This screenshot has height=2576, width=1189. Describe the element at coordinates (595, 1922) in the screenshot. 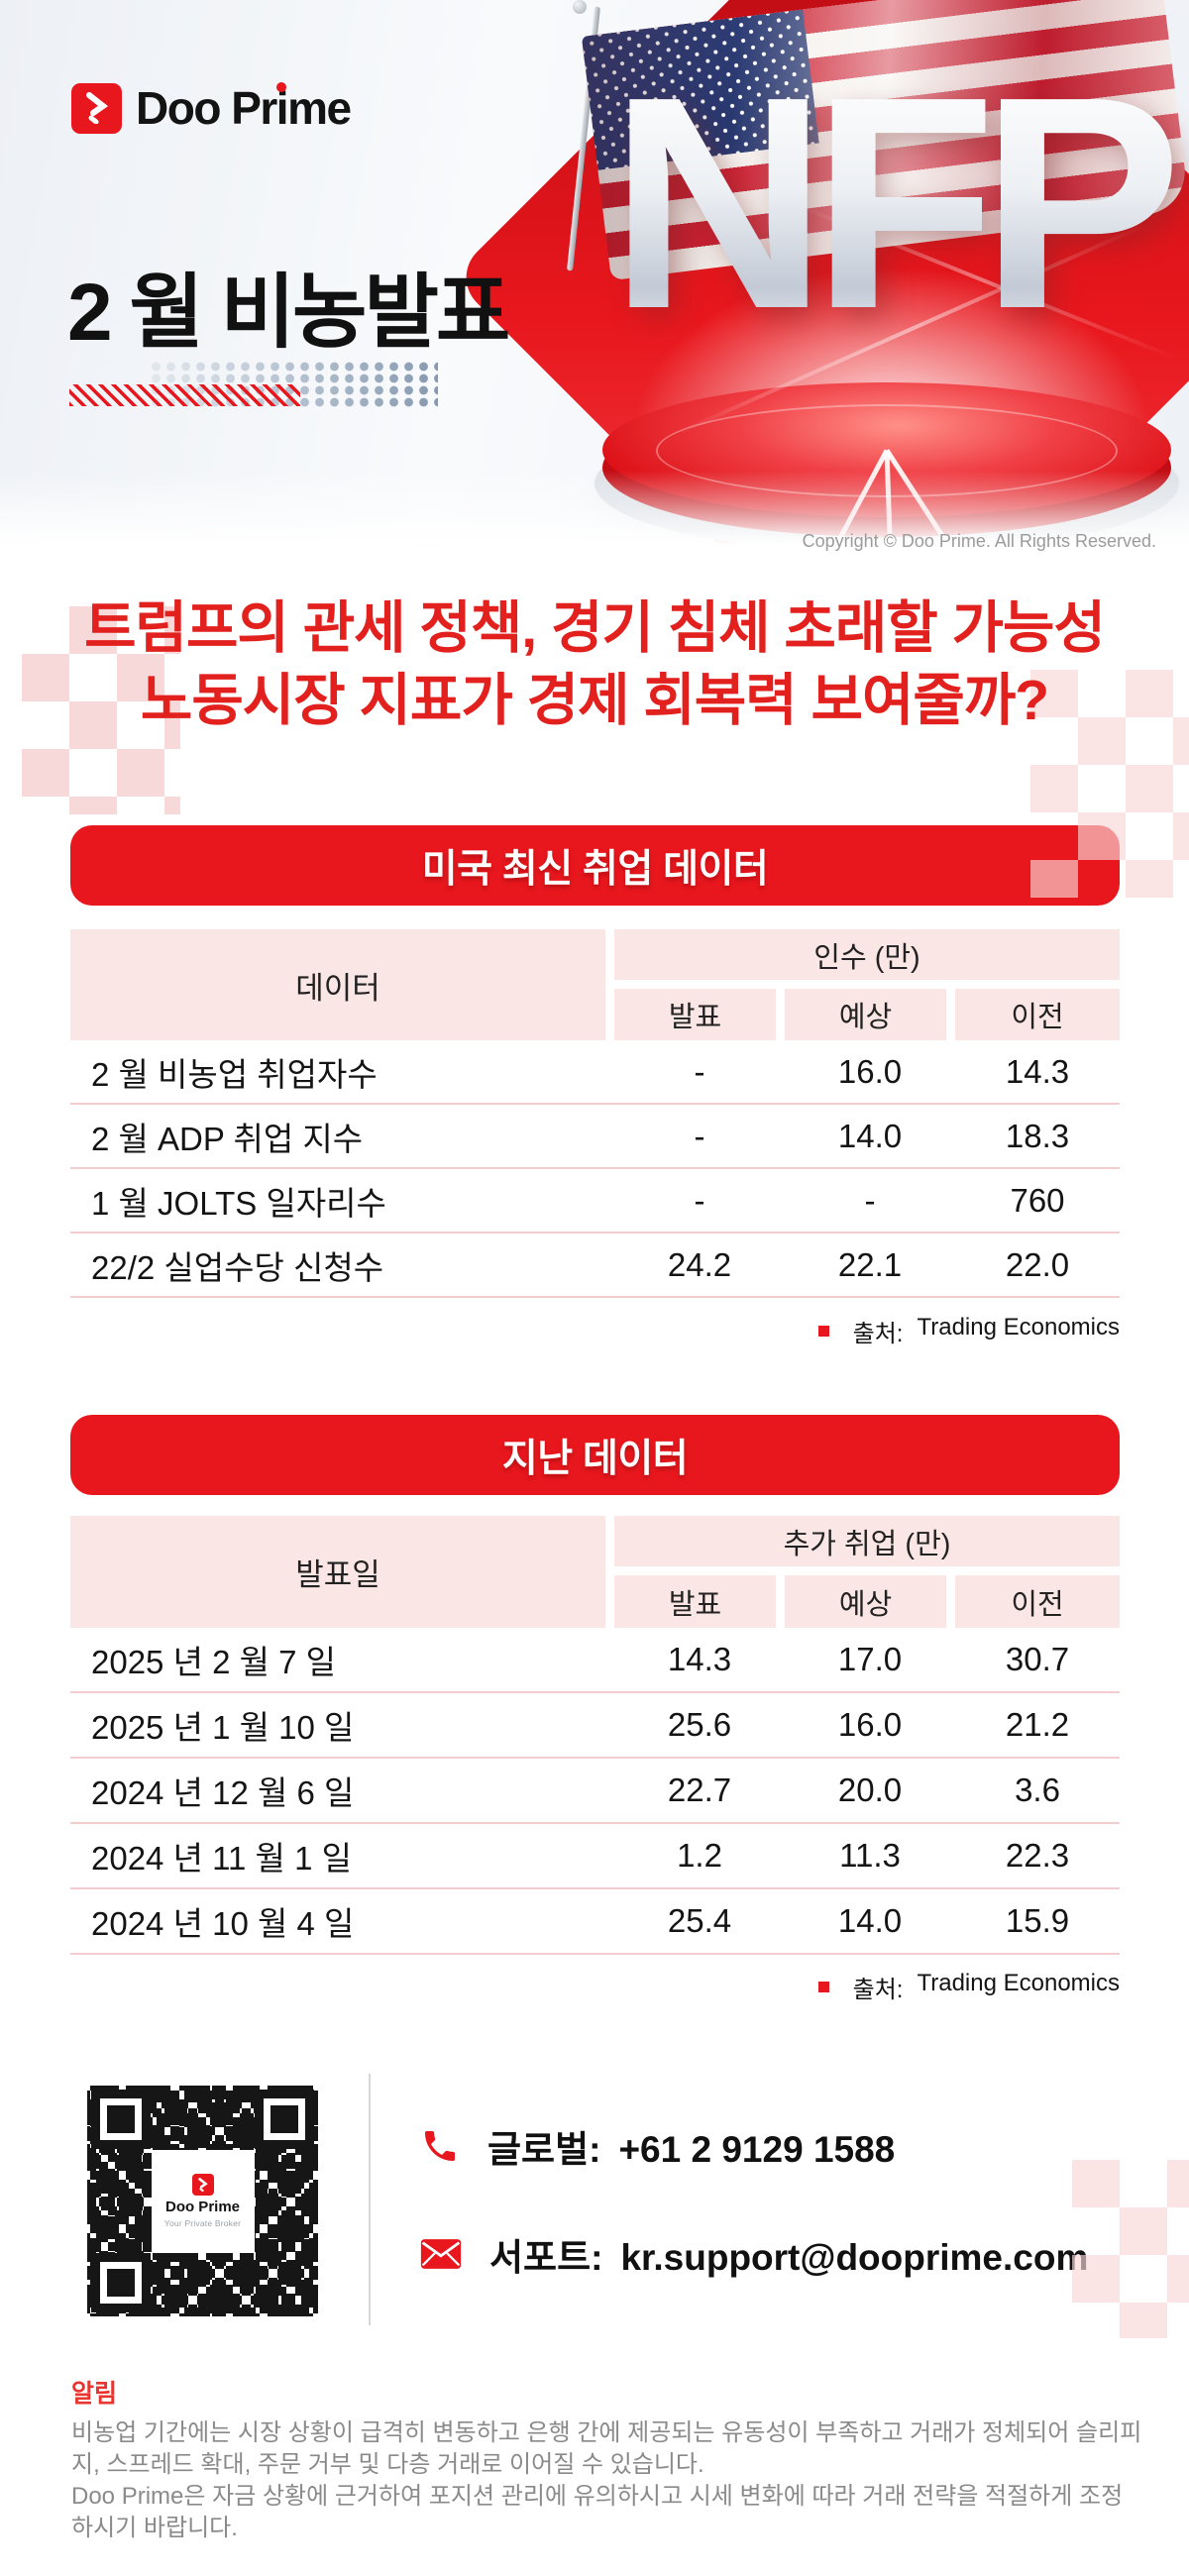

I see `table-row: 2024 년 10 월 4 일 25.4 14.0 15.9` at that location.